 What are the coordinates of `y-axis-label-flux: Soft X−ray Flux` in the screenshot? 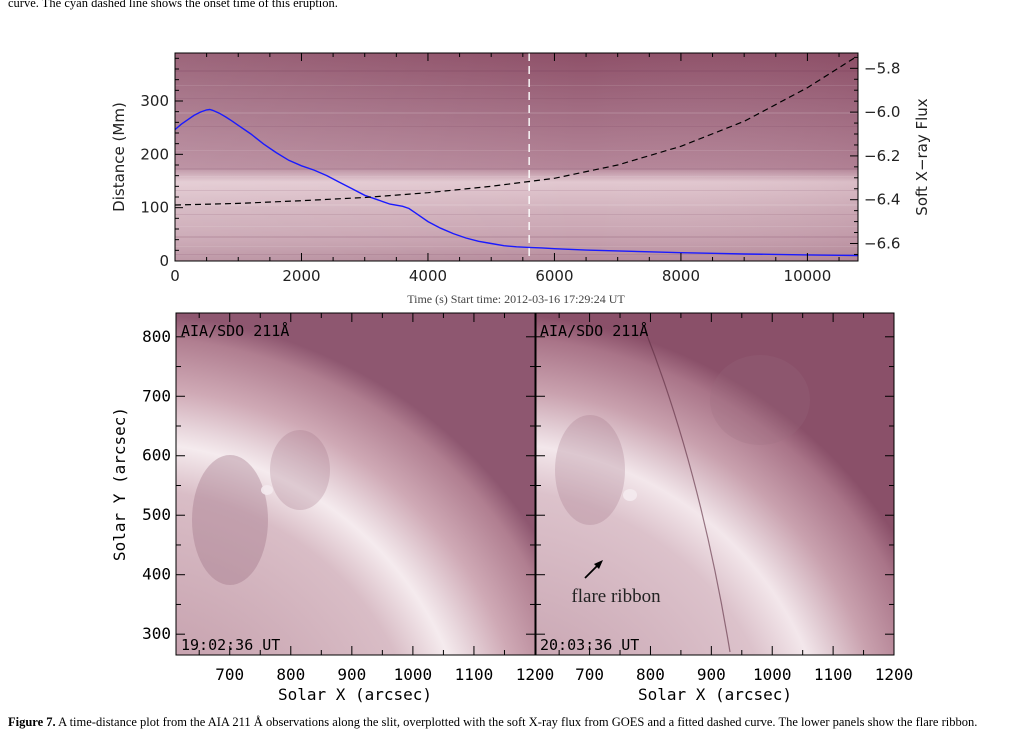 It's located at (922, 157).